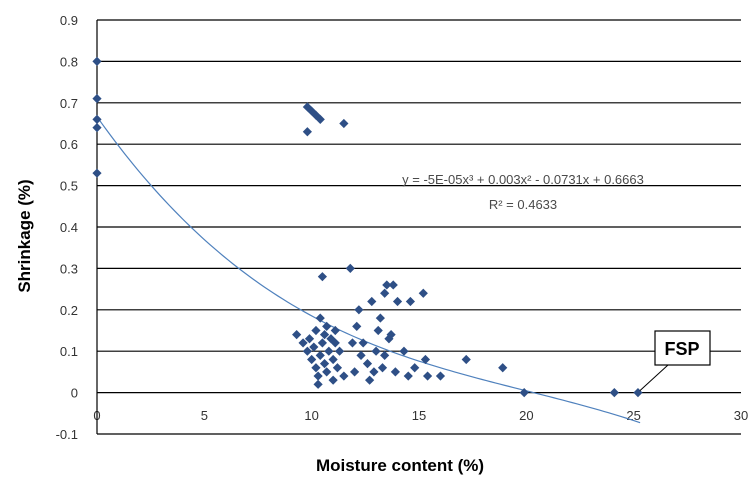 The width and height of the screenshot is (756, 481). I want to click on x-tick-labels: 051015202530, so click(420, 415).